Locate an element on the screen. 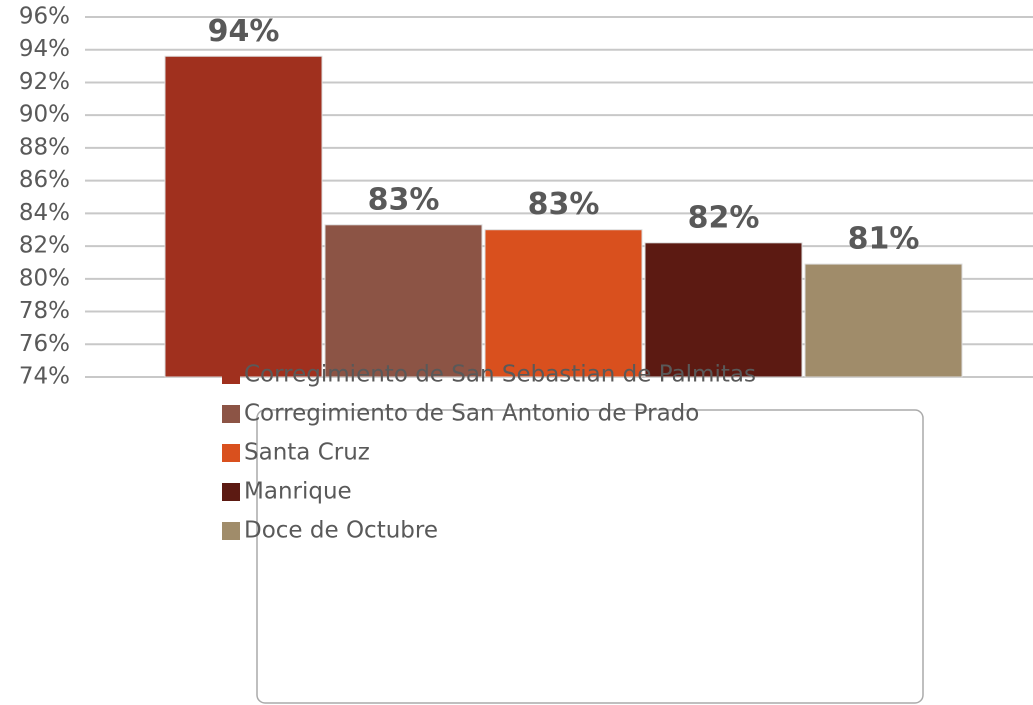 Image resolution: width=1033 pixels, height=705 pixels. y-tick-label: 94% is located at coordinates (44, 49).